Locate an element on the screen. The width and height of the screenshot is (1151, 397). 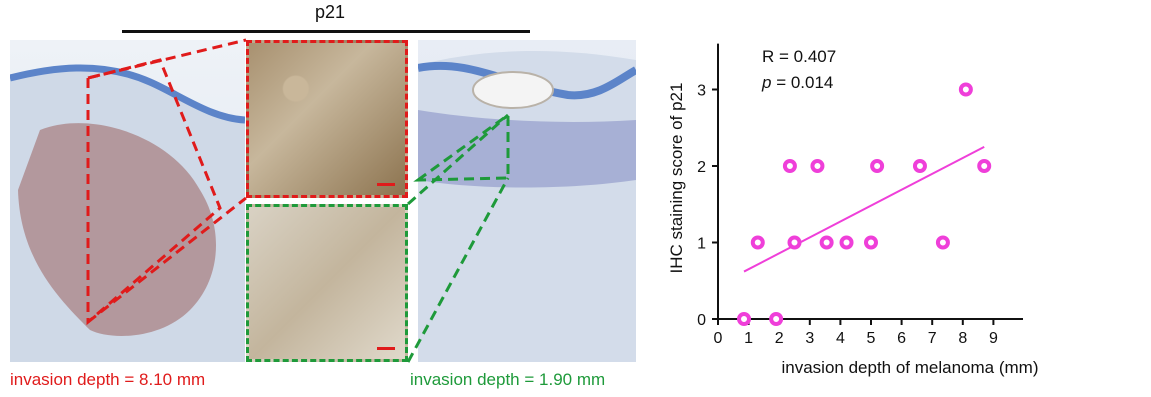
x-tick-label: 3 is located at coordinates (809, 338).